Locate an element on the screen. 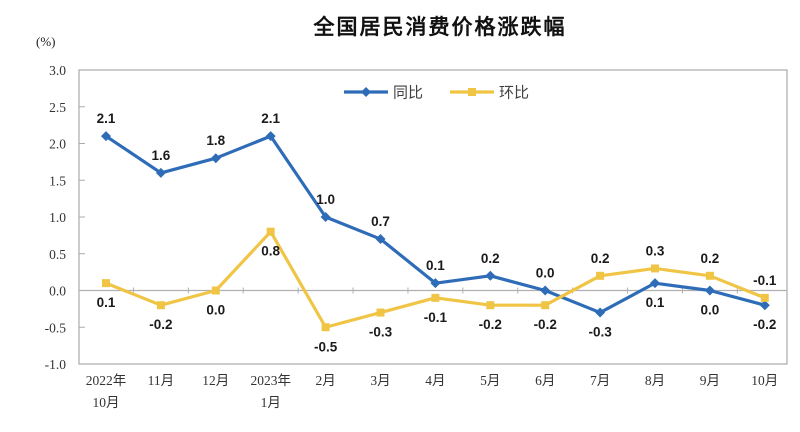 Image resolution: width=800 pixels, height=432 pixels. x-axis-label: 4月 is located at coordinates (435, 380).